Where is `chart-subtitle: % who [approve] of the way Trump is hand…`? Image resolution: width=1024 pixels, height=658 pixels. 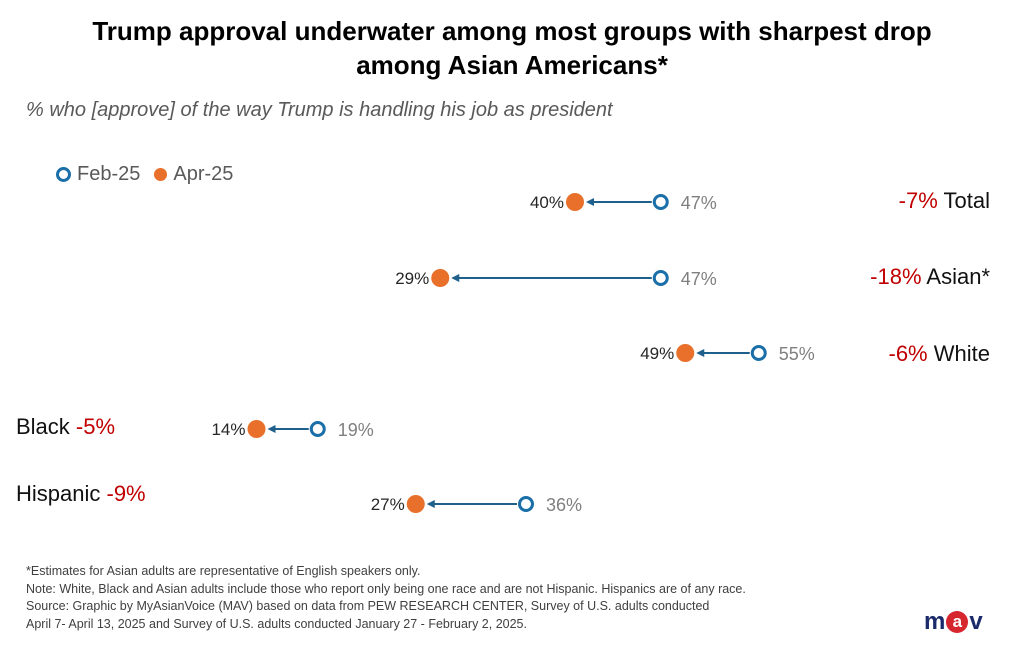 chart-subtitle: % who [approve] of the way Trump is hand… is located at coordinates (319, 110).